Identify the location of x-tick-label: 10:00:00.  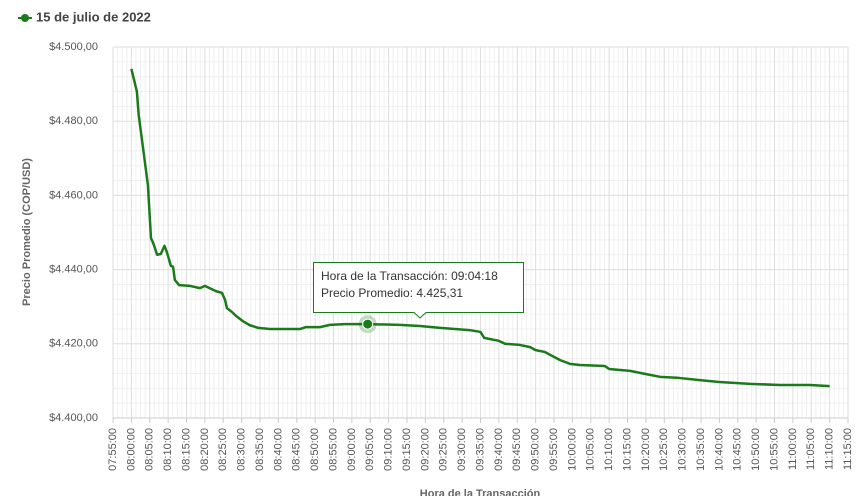
(572, 449).